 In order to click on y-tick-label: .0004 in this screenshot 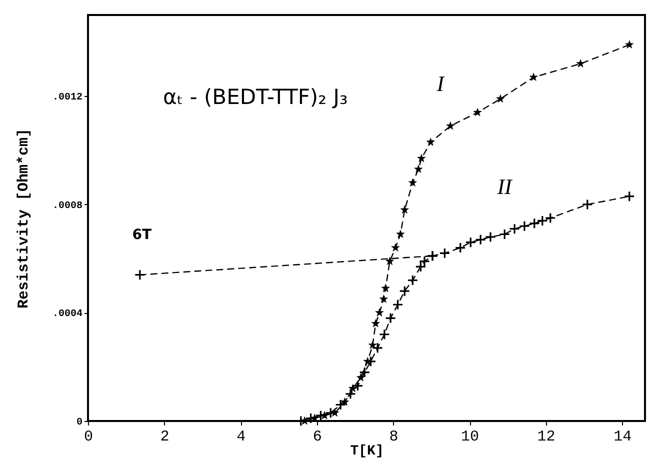, I will do `click(67, 314)`.